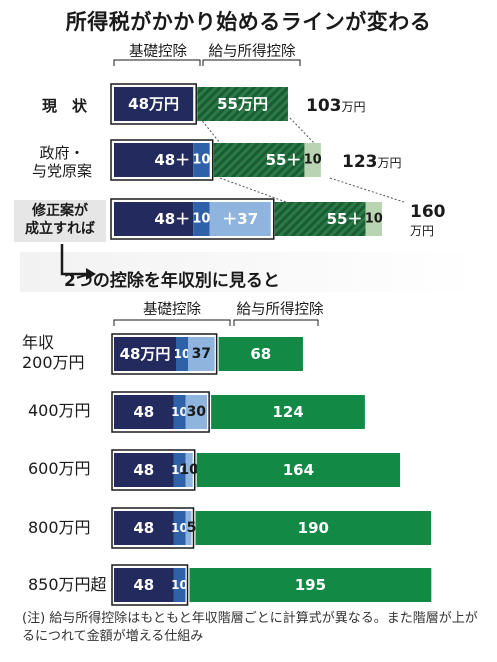  I want to click on legend-basic-top: 基礎控除, so click(158, 52).